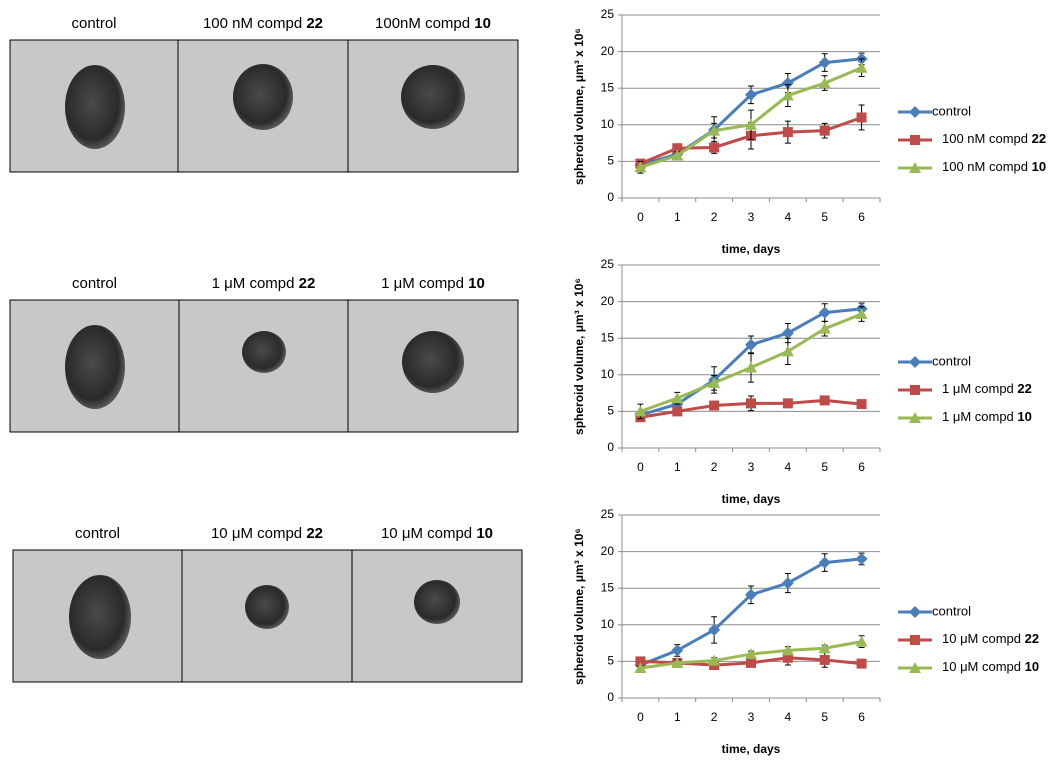  Describe the element at coordinates (990, 638) in the screenshot. I see `legend-label: 10 μM compd 22` at that location.